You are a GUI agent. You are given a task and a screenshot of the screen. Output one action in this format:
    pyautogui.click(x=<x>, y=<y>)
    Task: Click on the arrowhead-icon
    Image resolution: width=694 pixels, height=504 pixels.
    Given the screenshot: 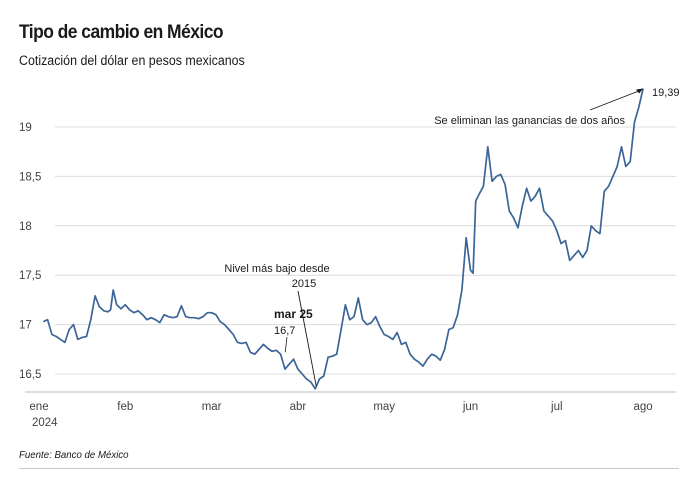 What is the action you would take?
    pyautogui.click(x=640, y=91)
    